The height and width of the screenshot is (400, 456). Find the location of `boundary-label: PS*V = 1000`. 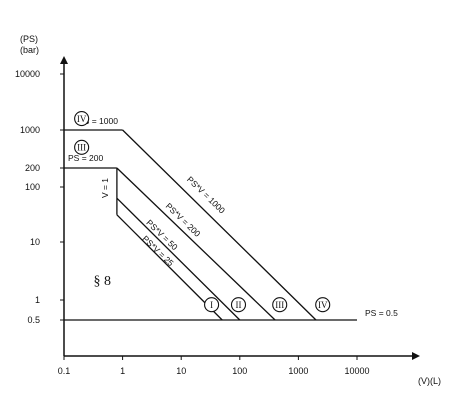

boundary-label: PS*V = 1000 is located at coordinates (206, 194).